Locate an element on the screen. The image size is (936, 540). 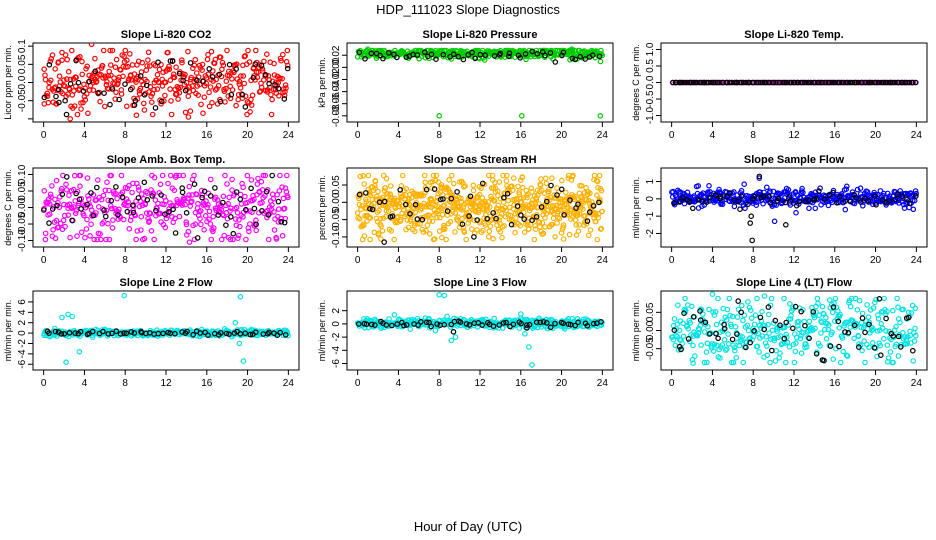
x-tick-label: 12 is located at coordinates (794, 135).